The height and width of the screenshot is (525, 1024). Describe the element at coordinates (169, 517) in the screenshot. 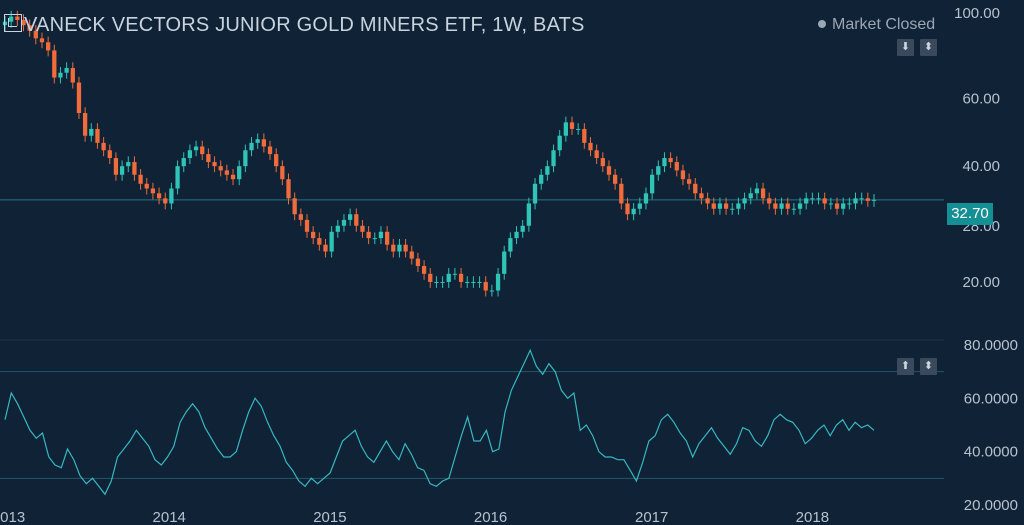

I see `x-tick-label: 2014` at that location.